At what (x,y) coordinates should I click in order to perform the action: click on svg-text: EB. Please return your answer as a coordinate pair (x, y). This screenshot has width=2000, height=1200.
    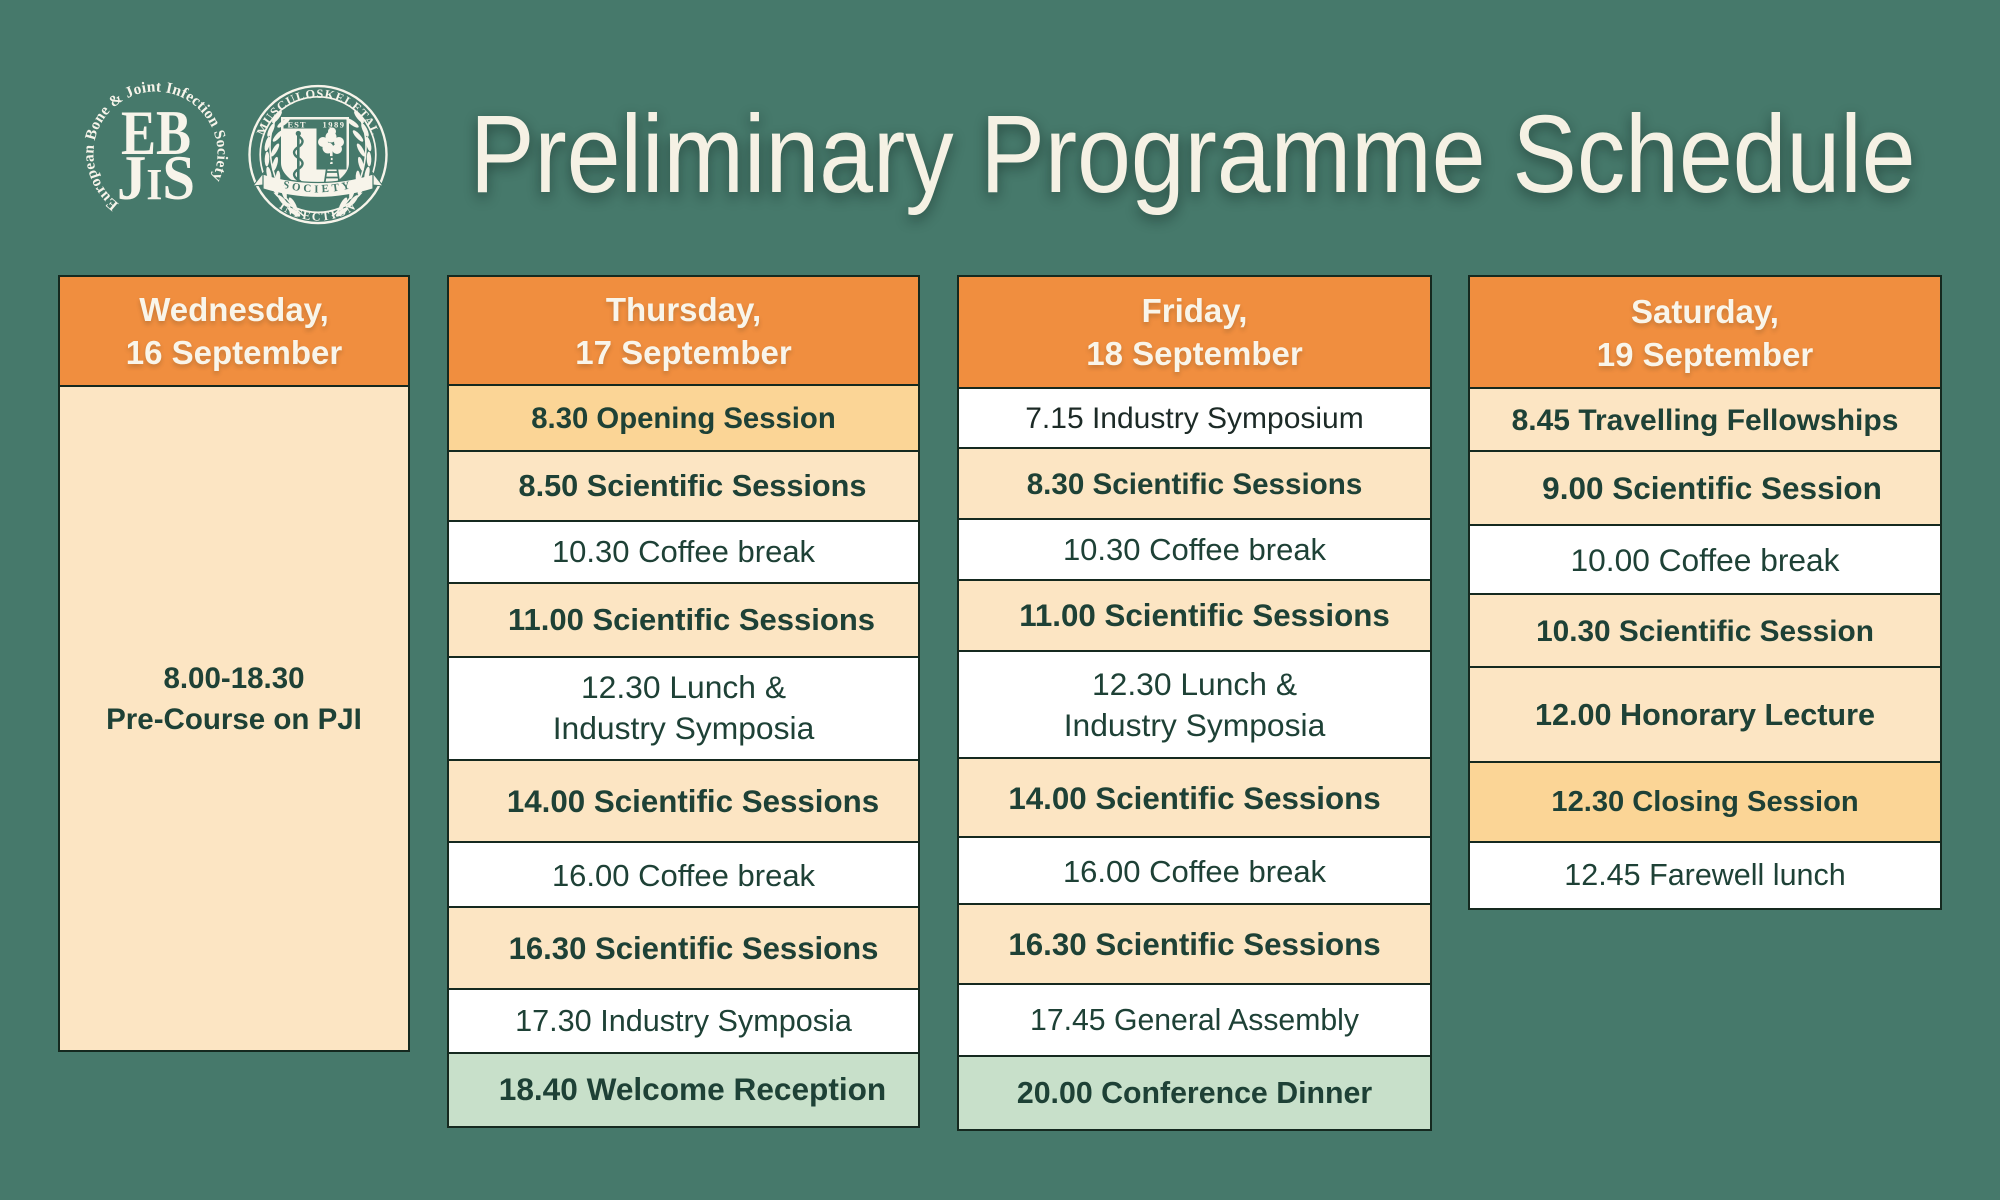
    Looking at the image, I should click on (156, 133).